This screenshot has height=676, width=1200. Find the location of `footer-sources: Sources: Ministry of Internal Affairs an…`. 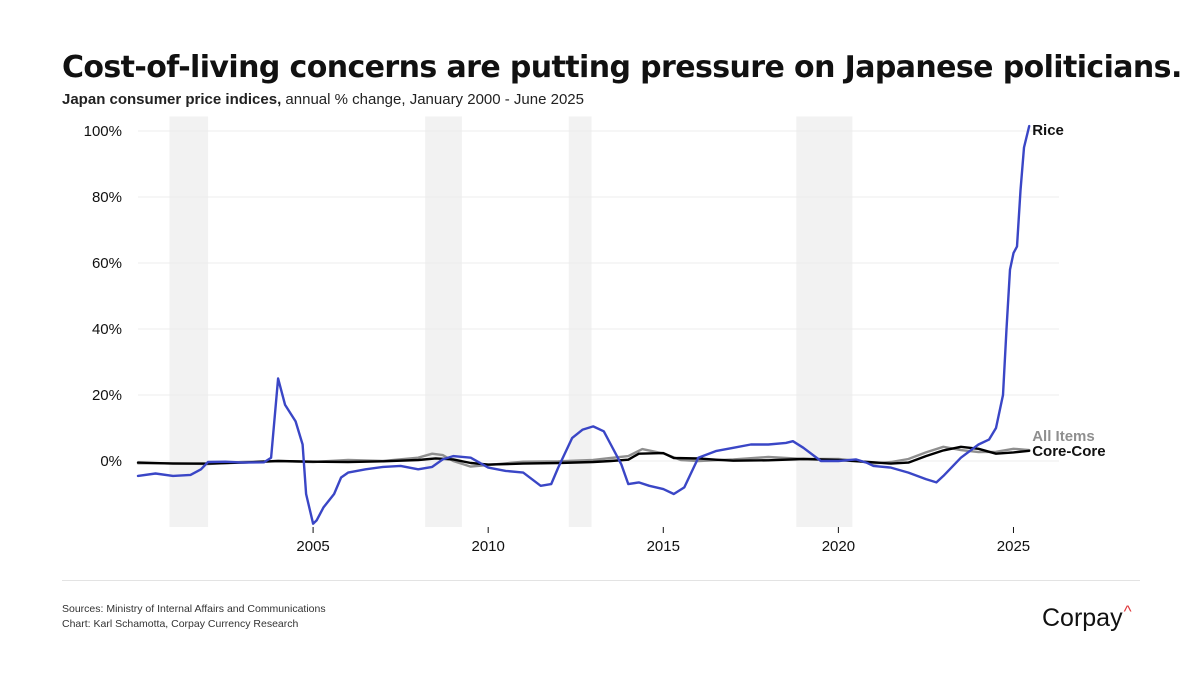

footer-sources: Sources: Ministry of Internal Affairs an… is located at coordinates (194, 617).